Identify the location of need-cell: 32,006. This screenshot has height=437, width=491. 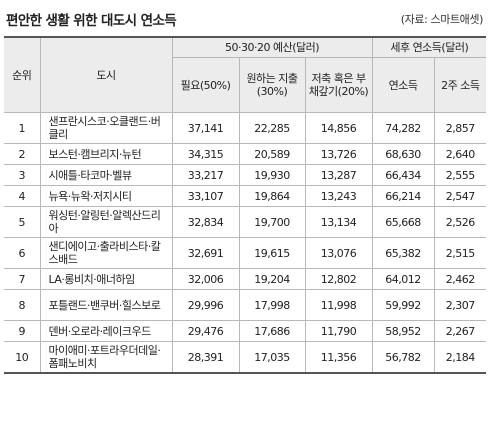
(205, 279).